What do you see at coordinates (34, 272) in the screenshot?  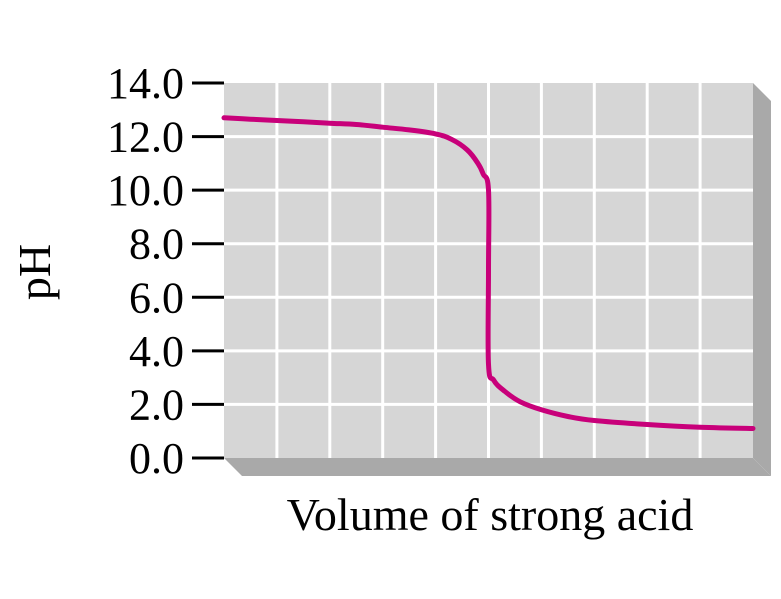 I see `y-axis-label: pH` at bounding box center [34, 272].